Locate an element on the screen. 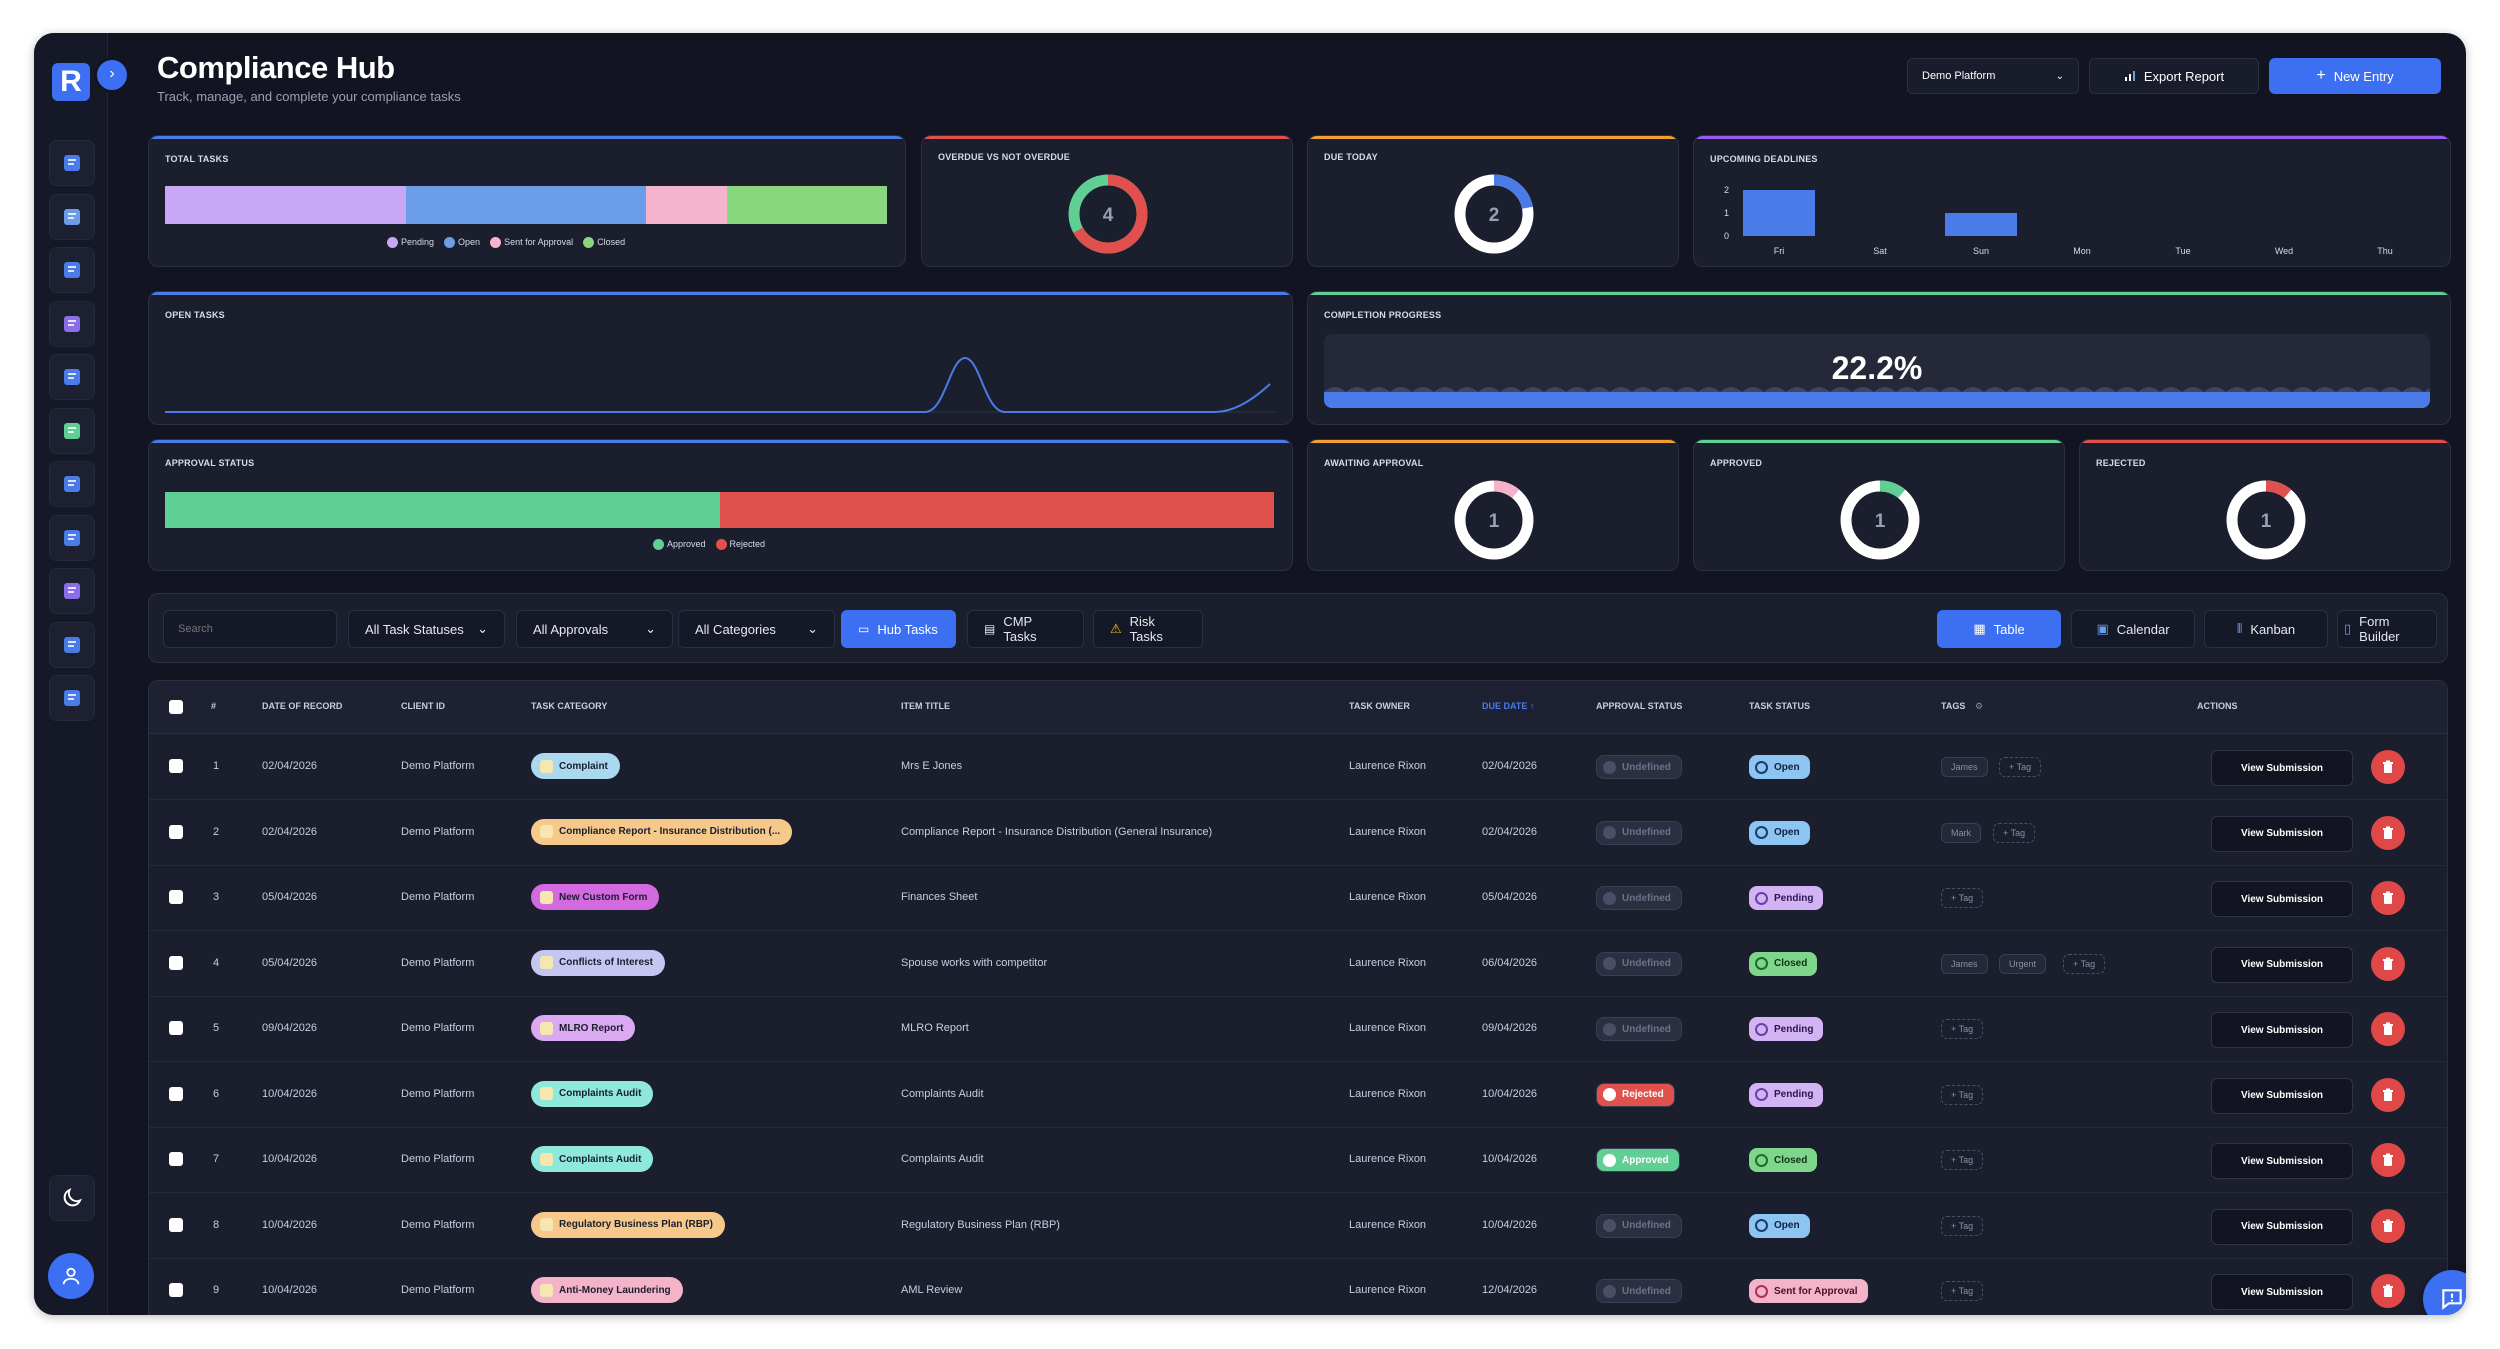 This screenshot has height=1349, width=2500. categories-filter: All Categories ⌄ is located at coordinates (756, 629).